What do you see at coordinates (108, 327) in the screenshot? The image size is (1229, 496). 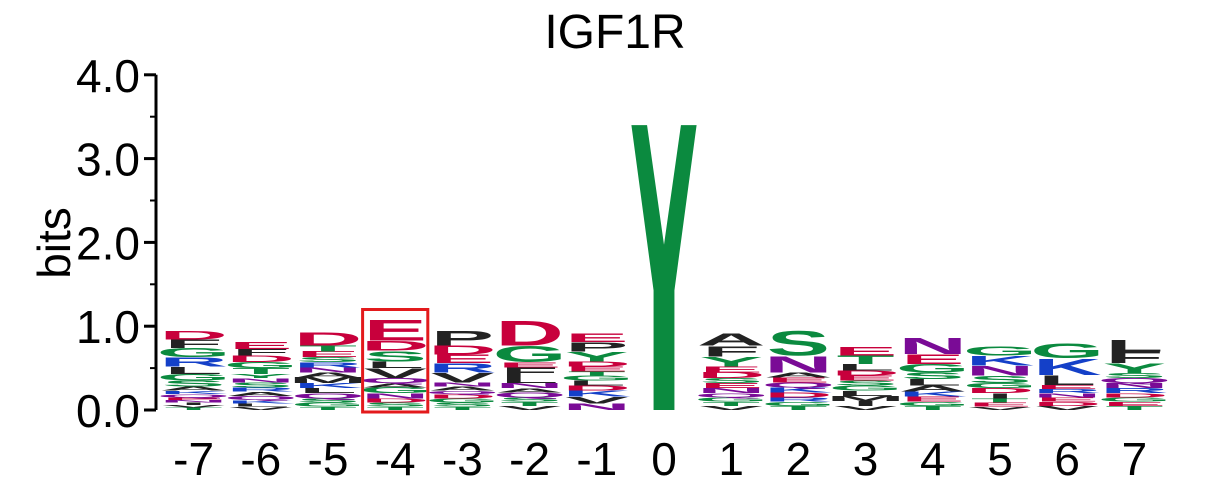 I see `y-tick-label: 1.0` at bounding box center [108, 327].